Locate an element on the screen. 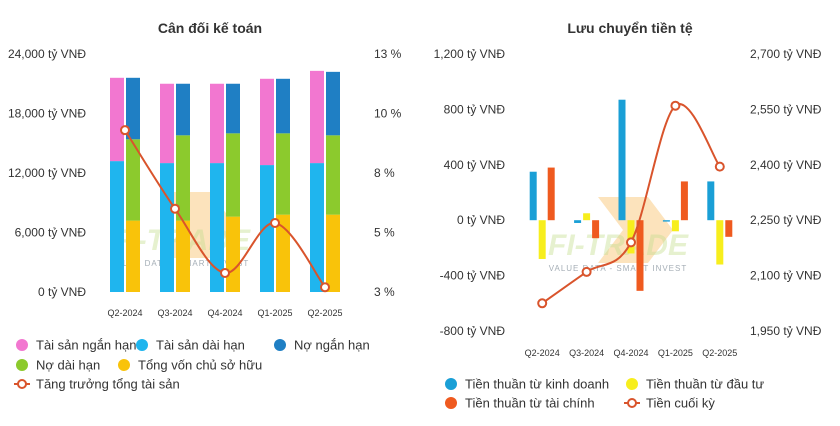 The image size is (840, 426). chart-title: Cân đối kế toán is located at coordinates (210, 28).